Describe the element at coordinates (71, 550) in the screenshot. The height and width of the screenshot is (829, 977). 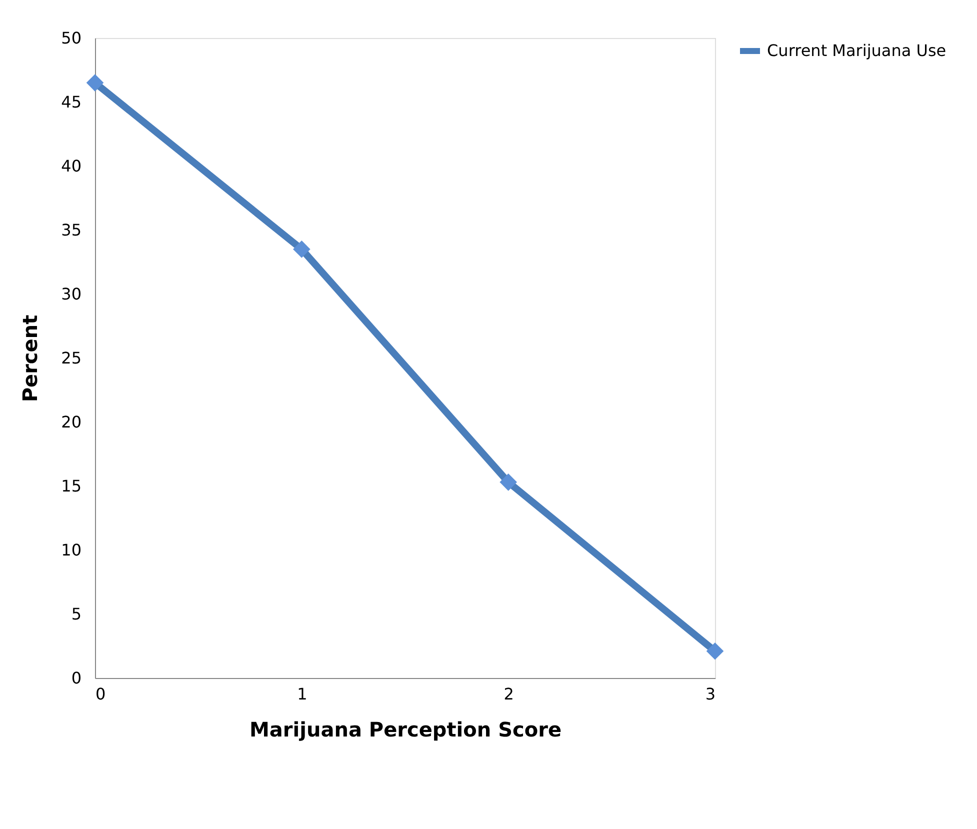
I see `y-tick-label: 10` at that location.